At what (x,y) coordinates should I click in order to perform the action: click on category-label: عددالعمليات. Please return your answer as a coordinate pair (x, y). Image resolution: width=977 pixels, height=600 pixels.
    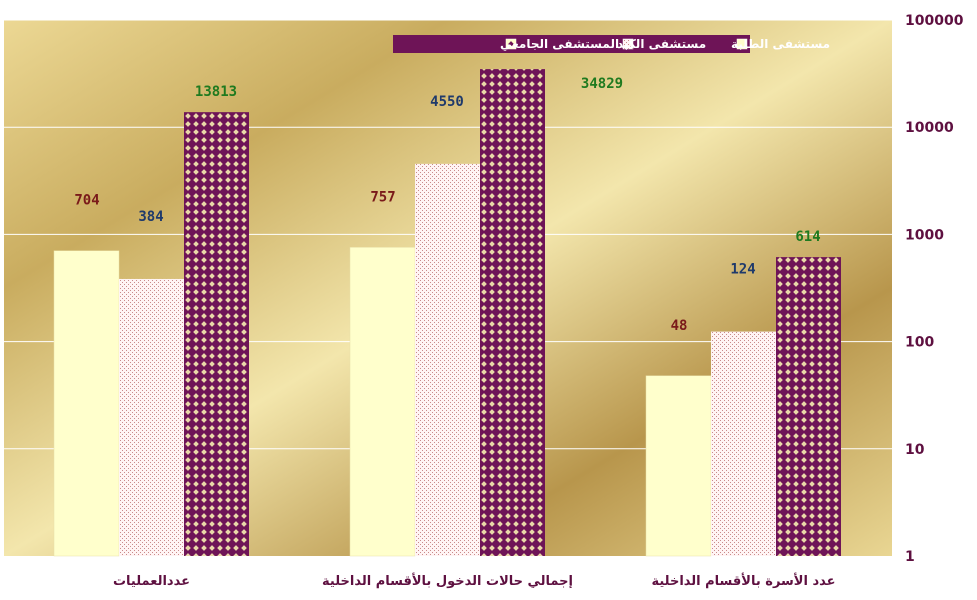
    Looking at the image, I should click on (151, 581).